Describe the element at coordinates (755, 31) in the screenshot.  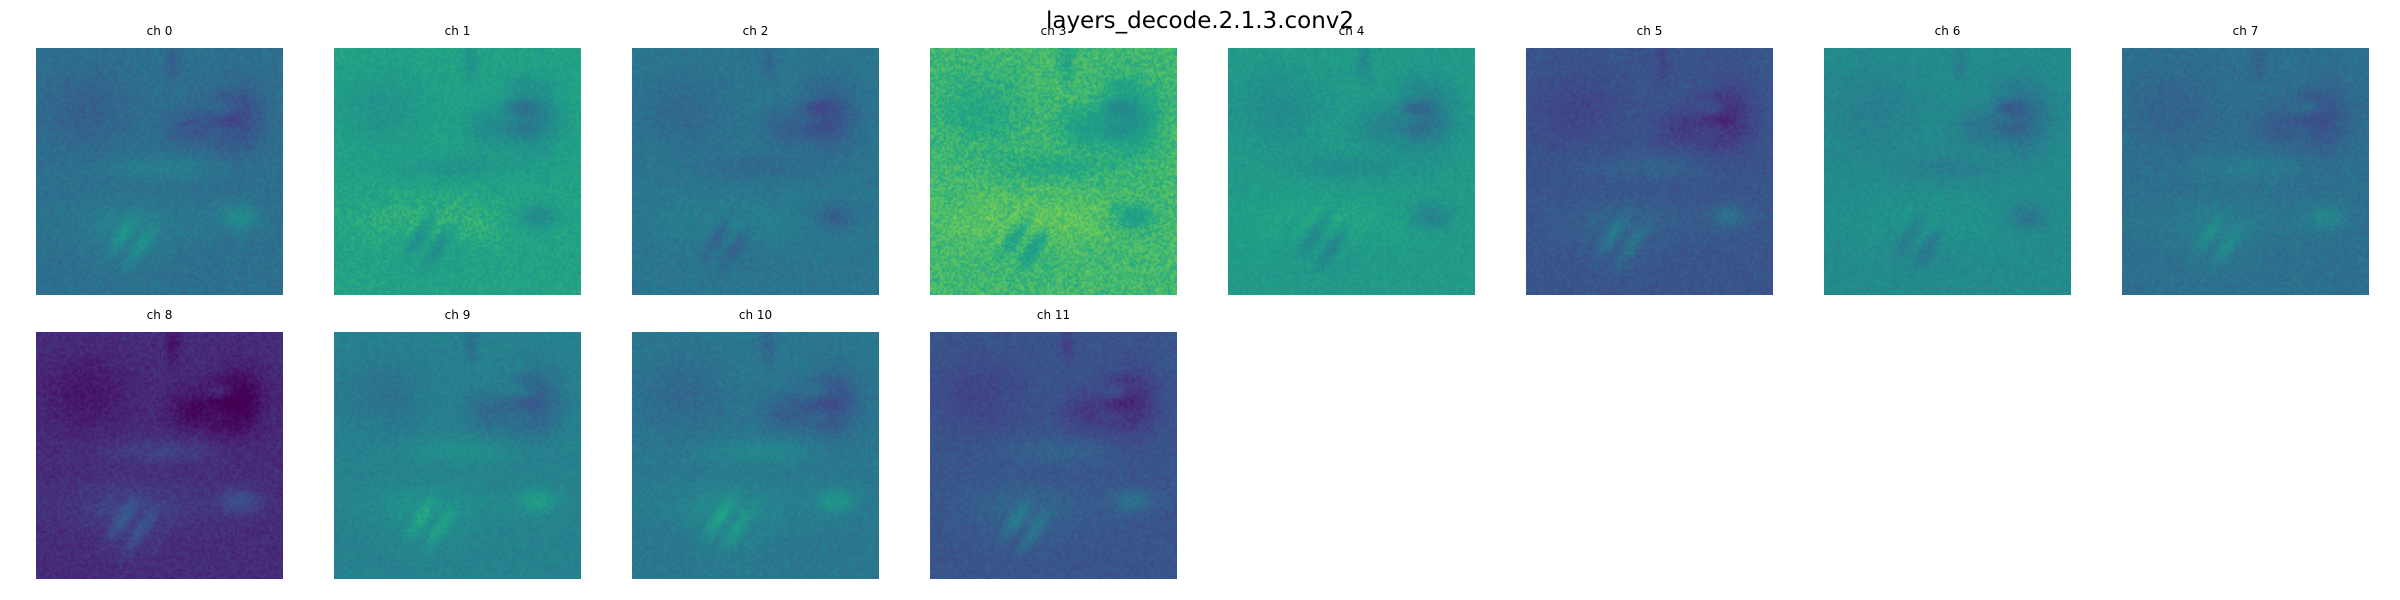
I see `channel-title: ch 2` at that location.